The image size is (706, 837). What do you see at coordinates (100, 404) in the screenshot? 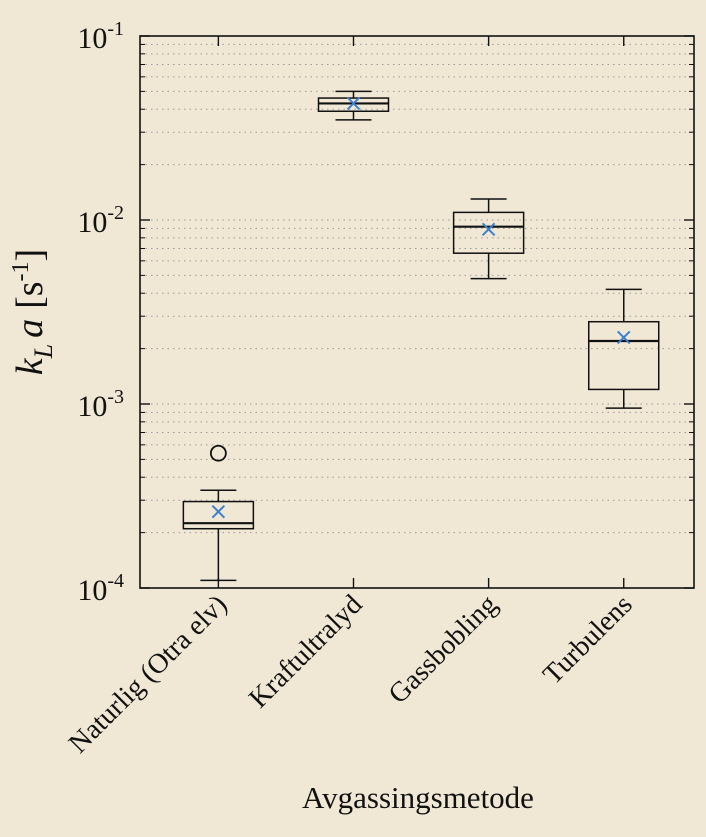
I see `y-tick-label: 10⁻³` at bounding box center [100, 404].